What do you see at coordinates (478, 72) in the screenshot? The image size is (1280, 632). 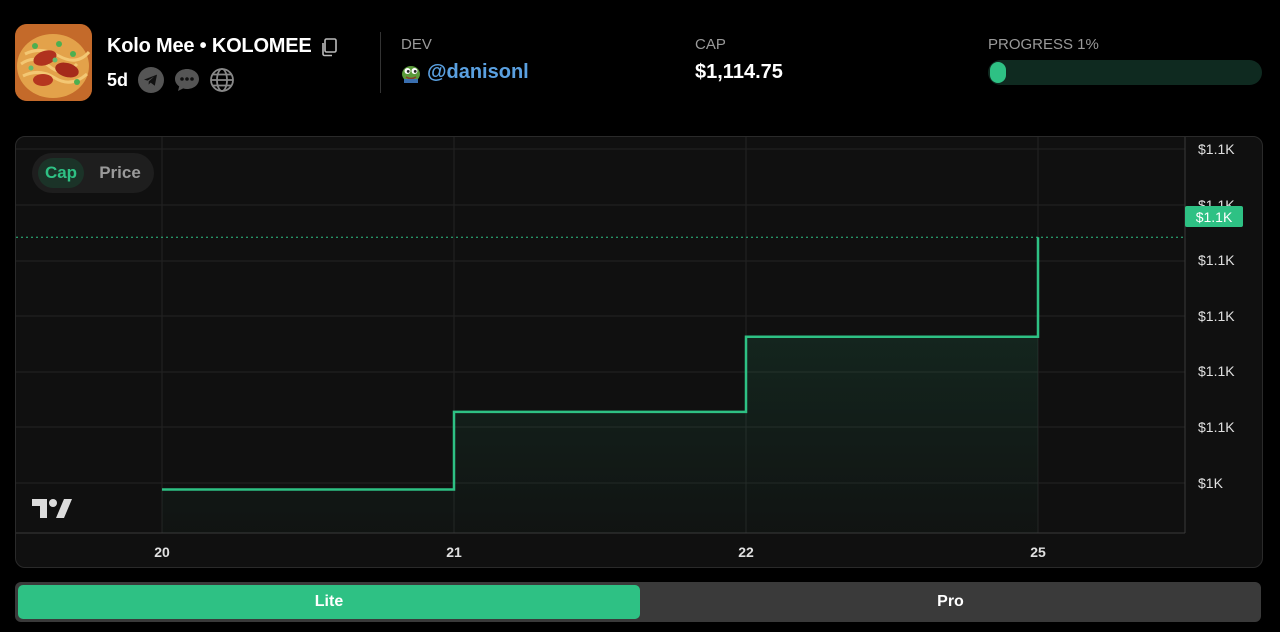 I see `dev-handle: @danisonl` at bounding box center [478, 72].